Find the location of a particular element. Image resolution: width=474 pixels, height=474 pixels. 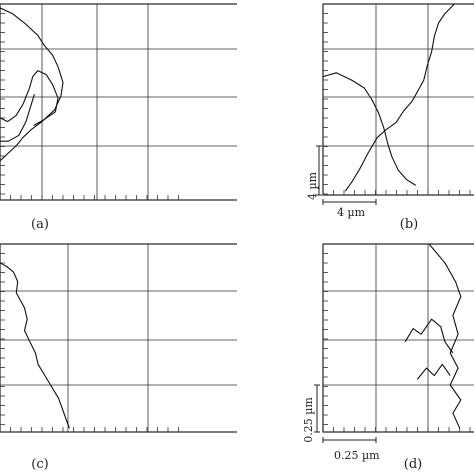

scale-label-horizontal: 4 µm is located at coordinates (351, 212).